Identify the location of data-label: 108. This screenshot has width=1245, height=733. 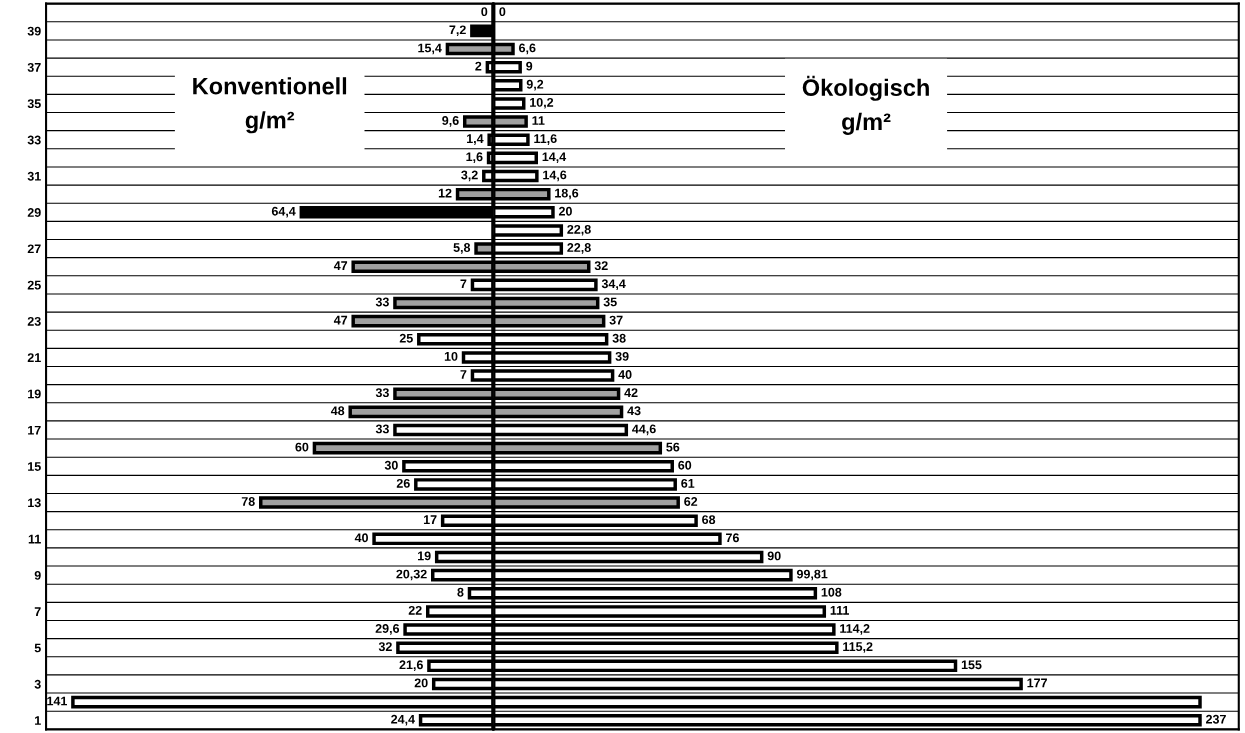
(831, 592).